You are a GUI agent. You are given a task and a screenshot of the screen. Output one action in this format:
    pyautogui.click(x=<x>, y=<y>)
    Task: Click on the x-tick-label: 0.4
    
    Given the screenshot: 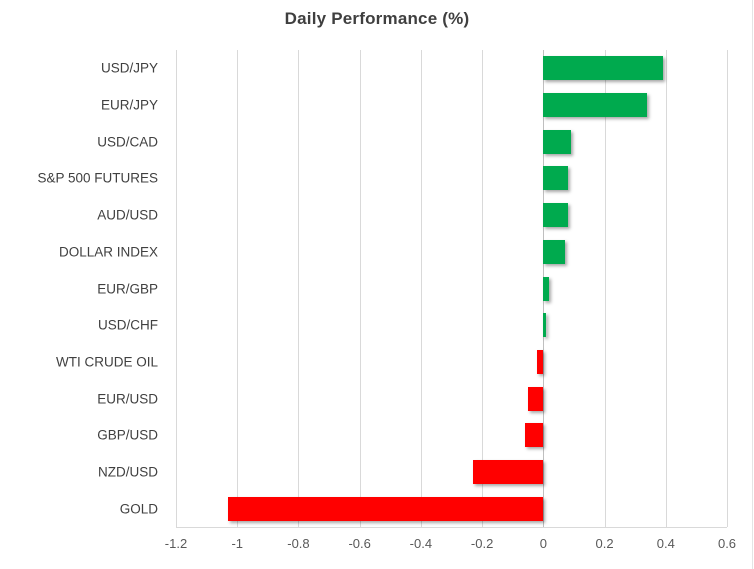 What is the action you would take?
    pyautogui.click(x=665, y=543)
    